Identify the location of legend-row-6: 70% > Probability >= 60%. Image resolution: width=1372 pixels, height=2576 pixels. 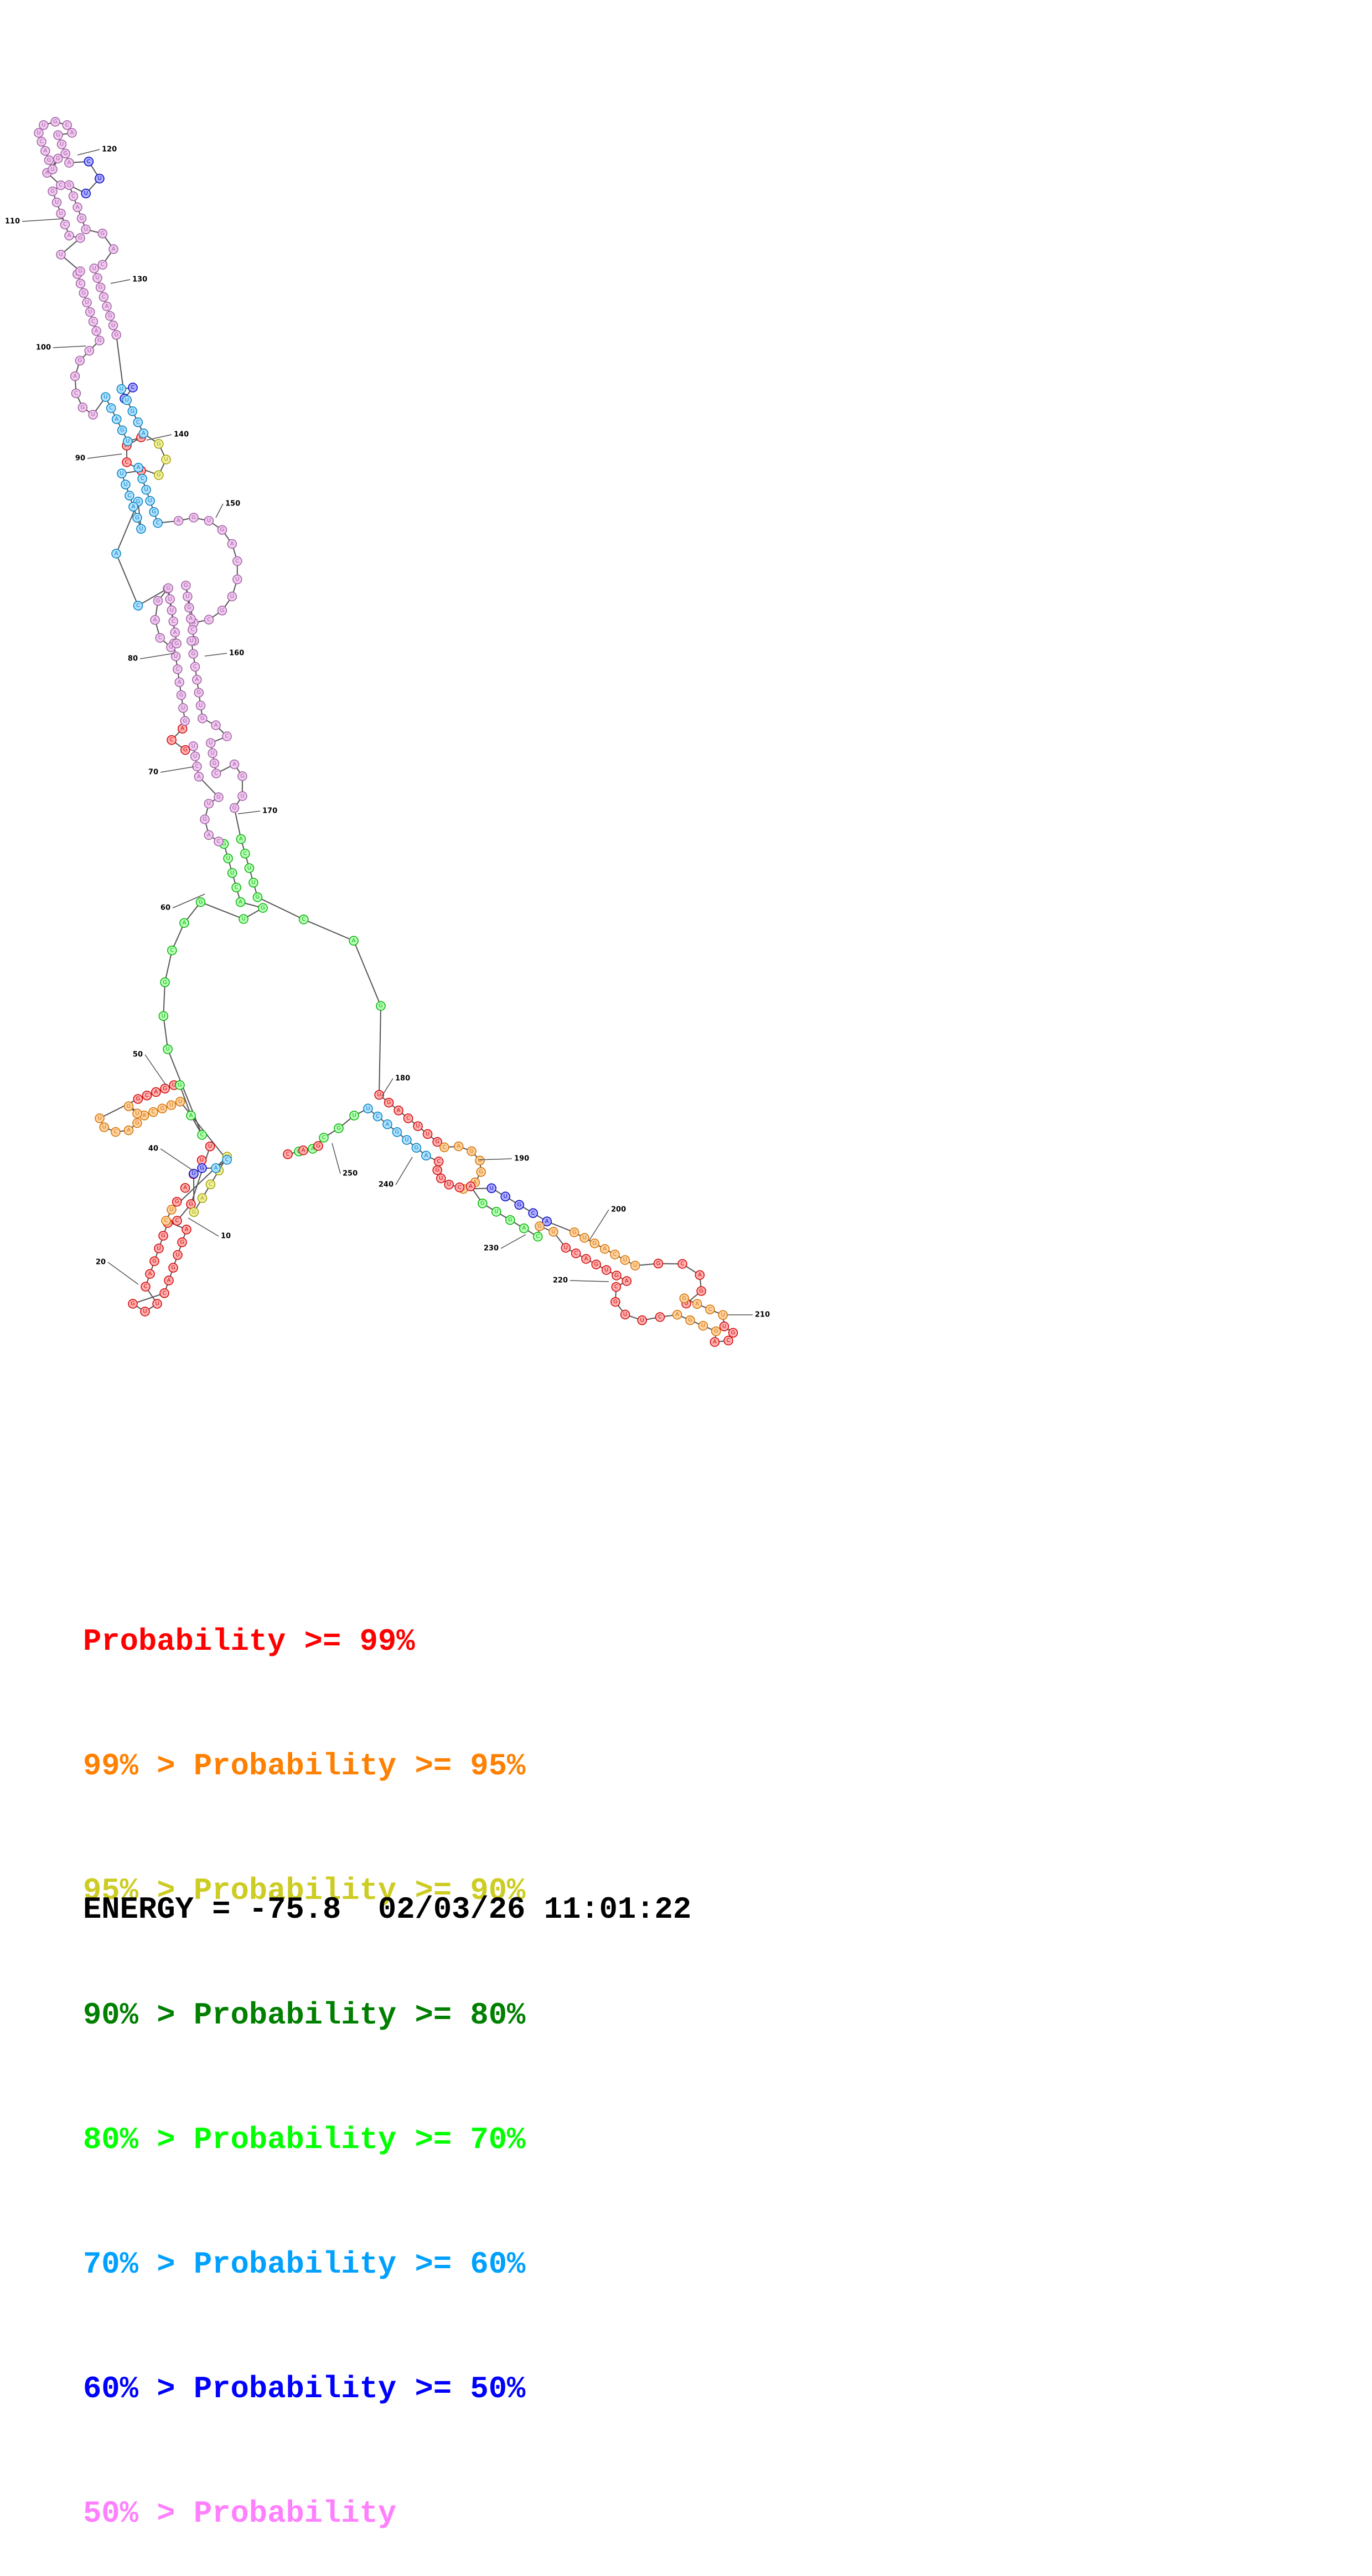
(304, 2264).